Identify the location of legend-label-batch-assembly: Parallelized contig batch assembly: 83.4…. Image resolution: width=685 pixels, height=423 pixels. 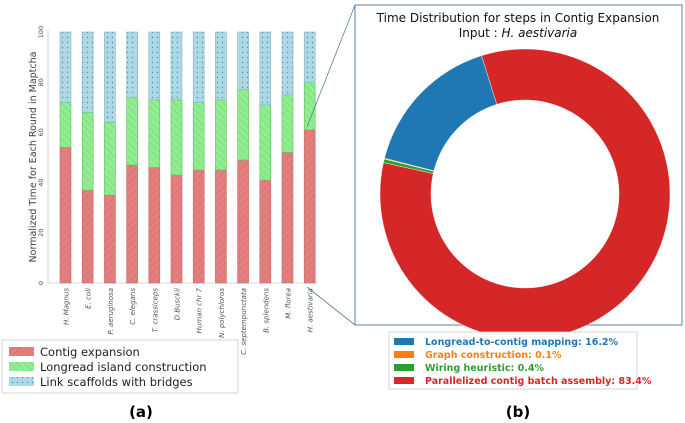
(538, 381).